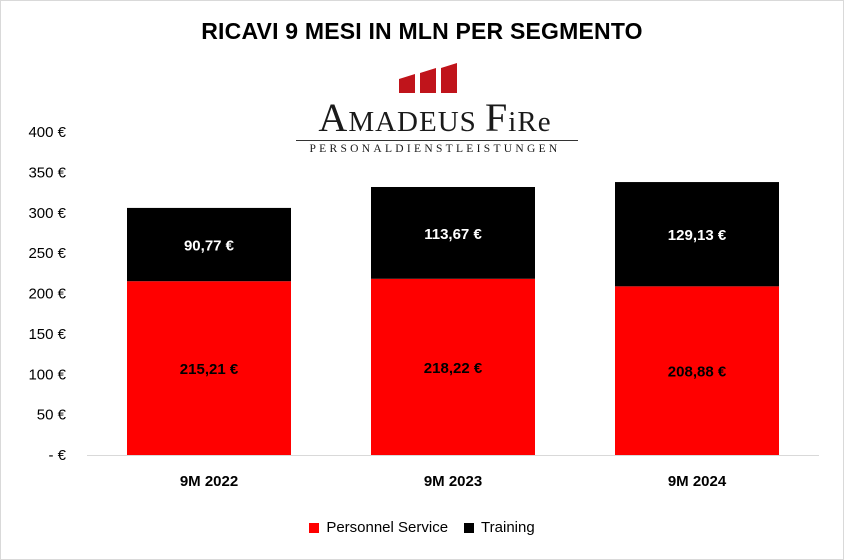 This screenshot has height=560, width=844. I want to click on y-tick-label: 350 €, so click(47, 172).